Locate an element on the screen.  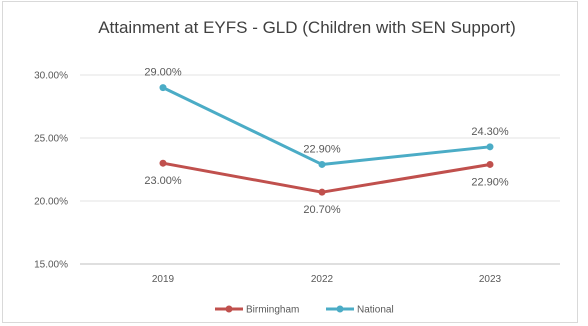
legend-label: National is located at coordinates (375, 310).